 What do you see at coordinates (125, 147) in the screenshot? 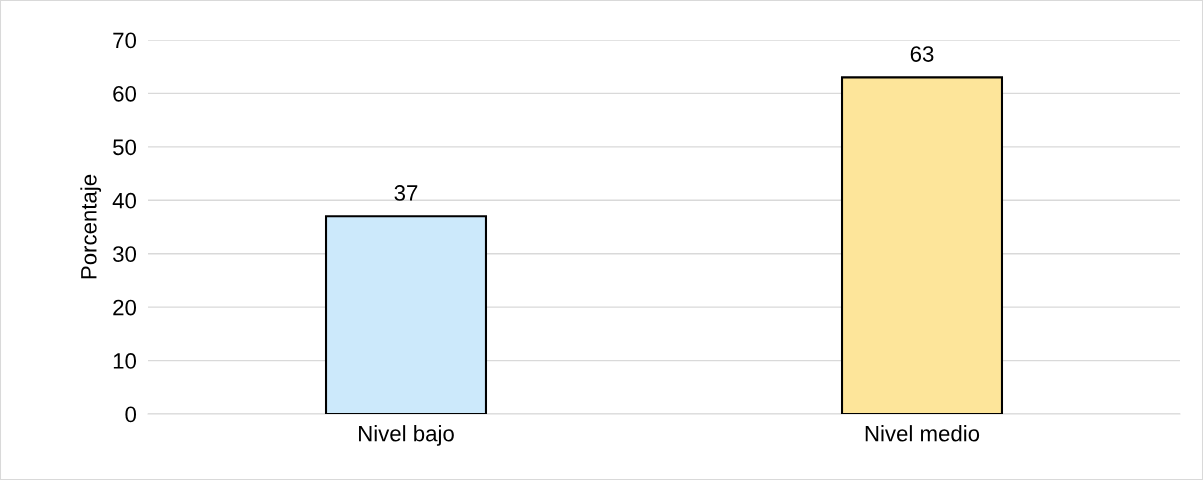
I see `y-tick-label: 50` at bounding box center [125, 147].